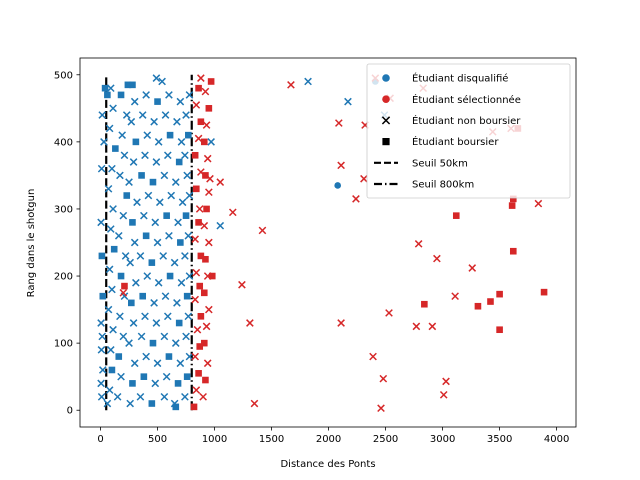 The height and width of the screenshot is (480, 640). I want to click on y-tick-label: 500, so click(63, 75).